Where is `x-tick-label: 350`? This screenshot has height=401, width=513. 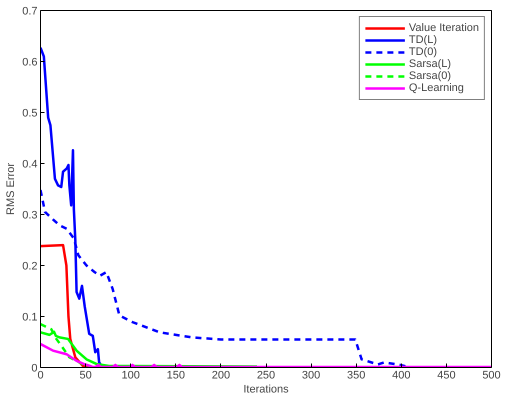
x-tick-label: 350 is located at coordinates (356, 376).